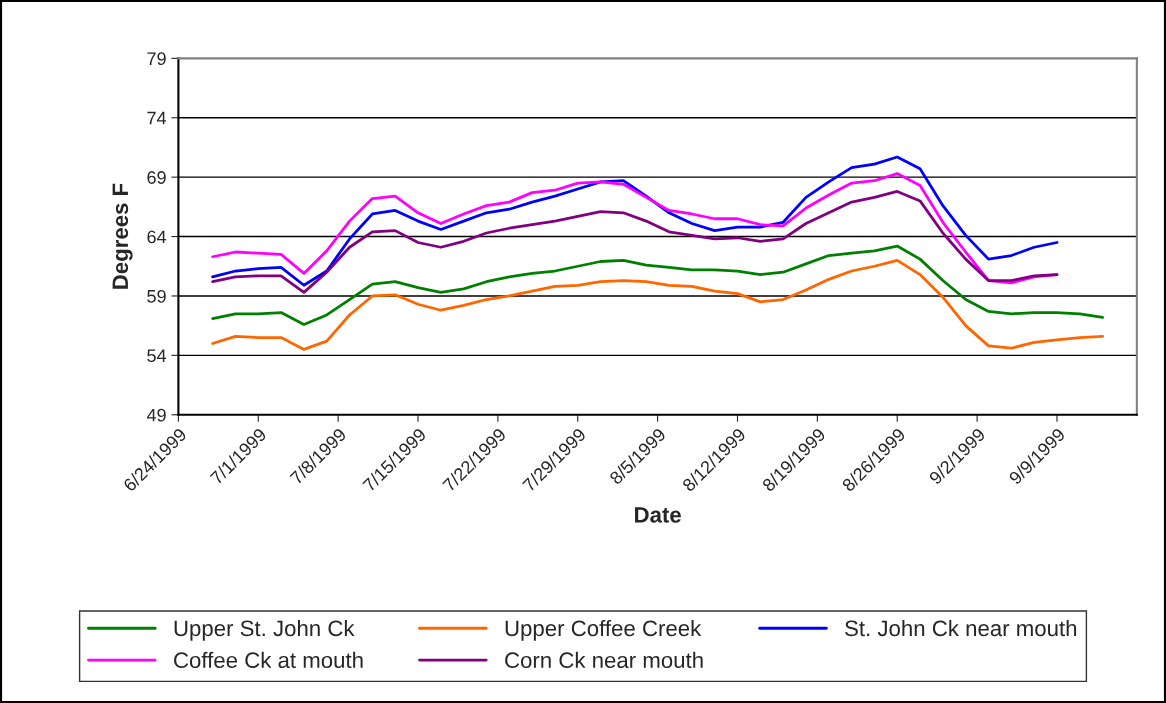 The width and height of the screenshot is (1166, 703). What do you see at coordinates (961, 628) in the screenshot?
I see `legend-label: St. John Ck near mouth` at bounding box center [961, 628].